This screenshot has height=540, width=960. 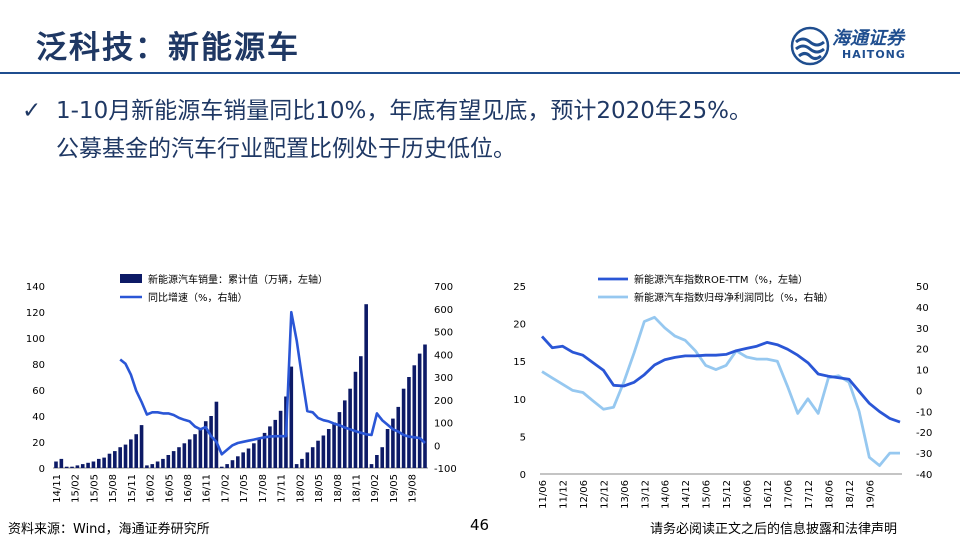 I want to click on x-tick-label: 16/02, so click(x=151, y=488).